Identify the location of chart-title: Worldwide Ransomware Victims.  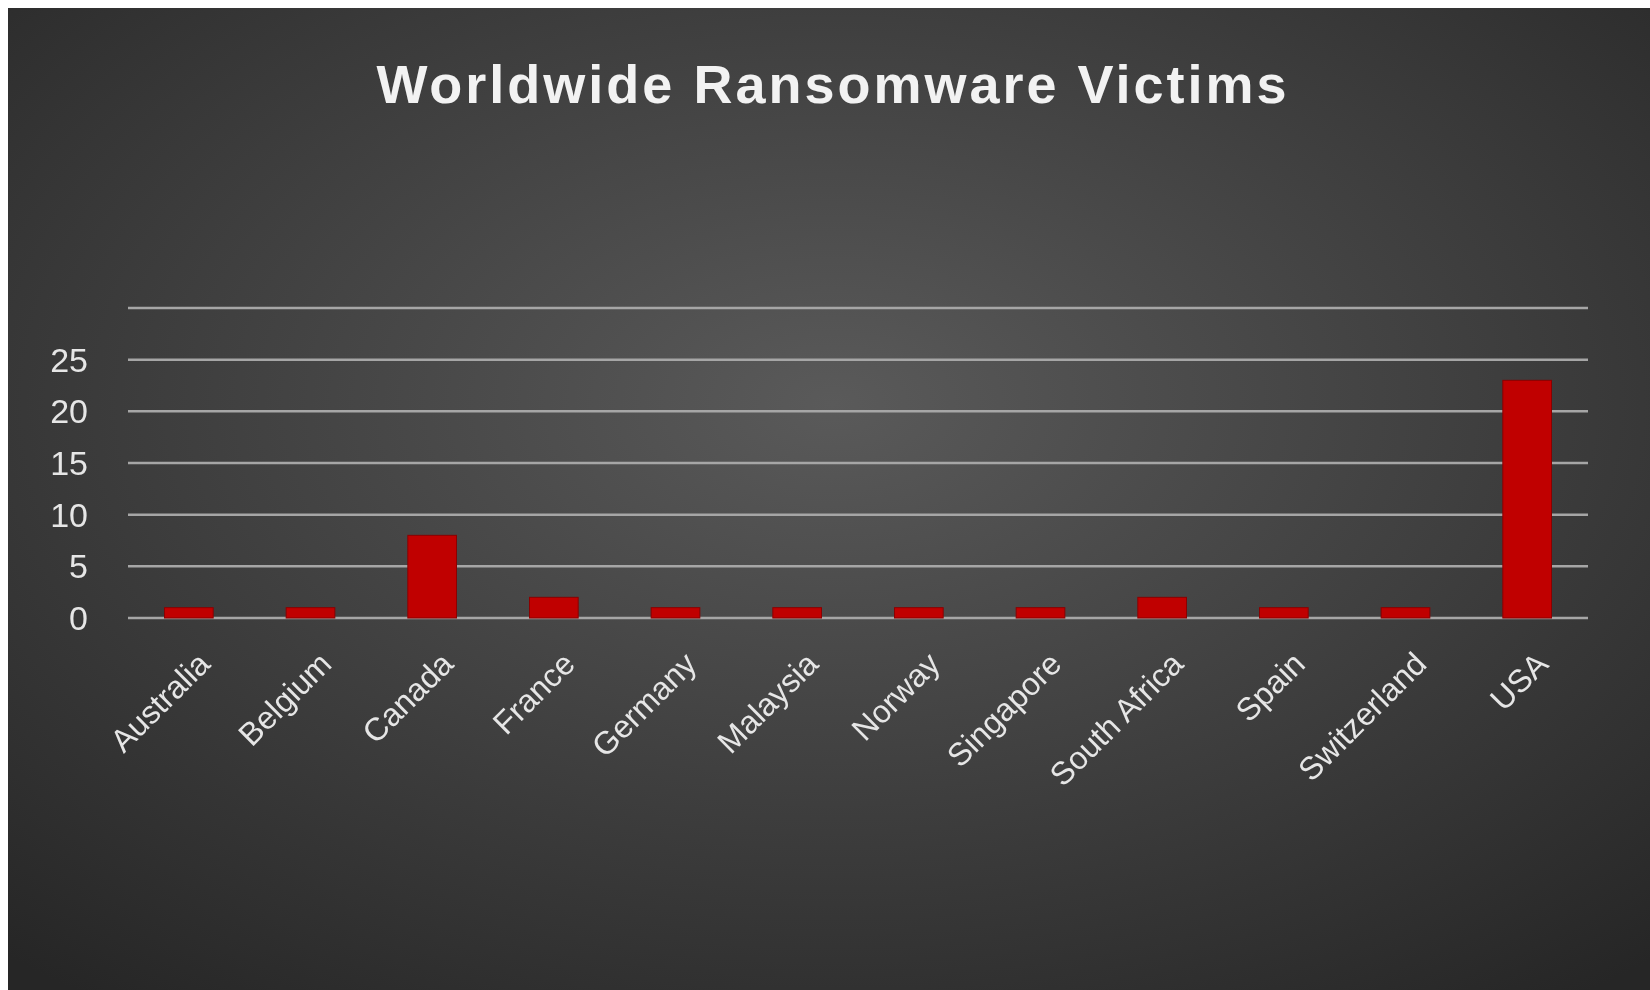
(833, 84).